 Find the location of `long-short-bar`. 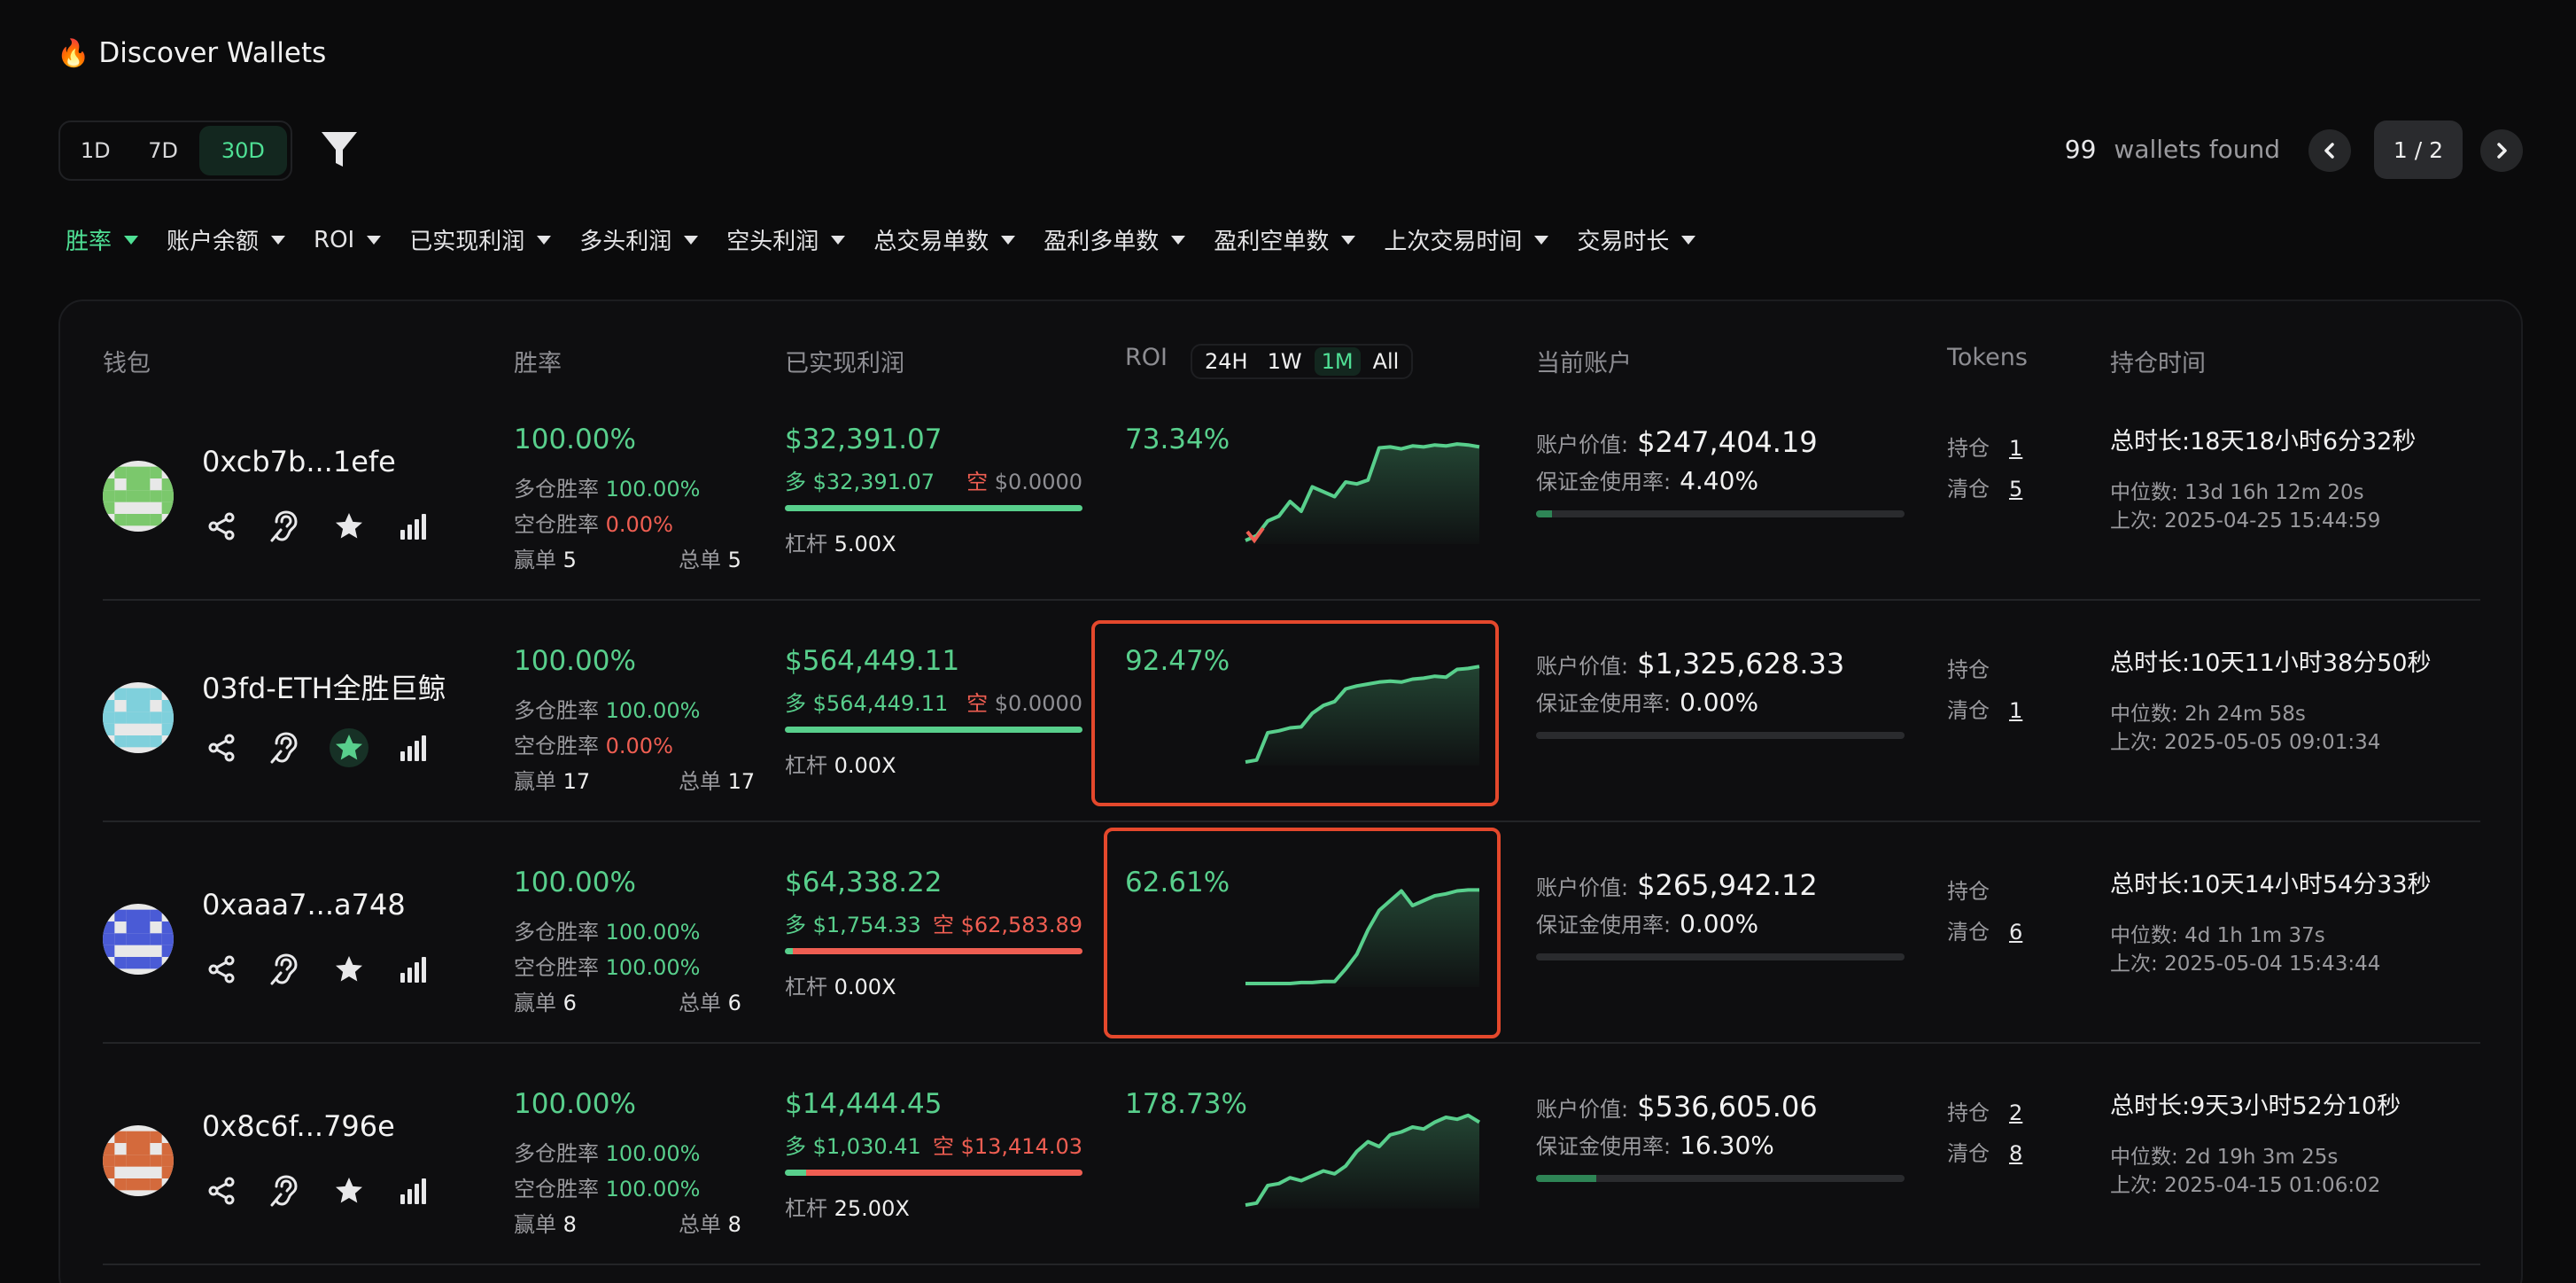

long-short-bar is located at coordinates (933, 1173).